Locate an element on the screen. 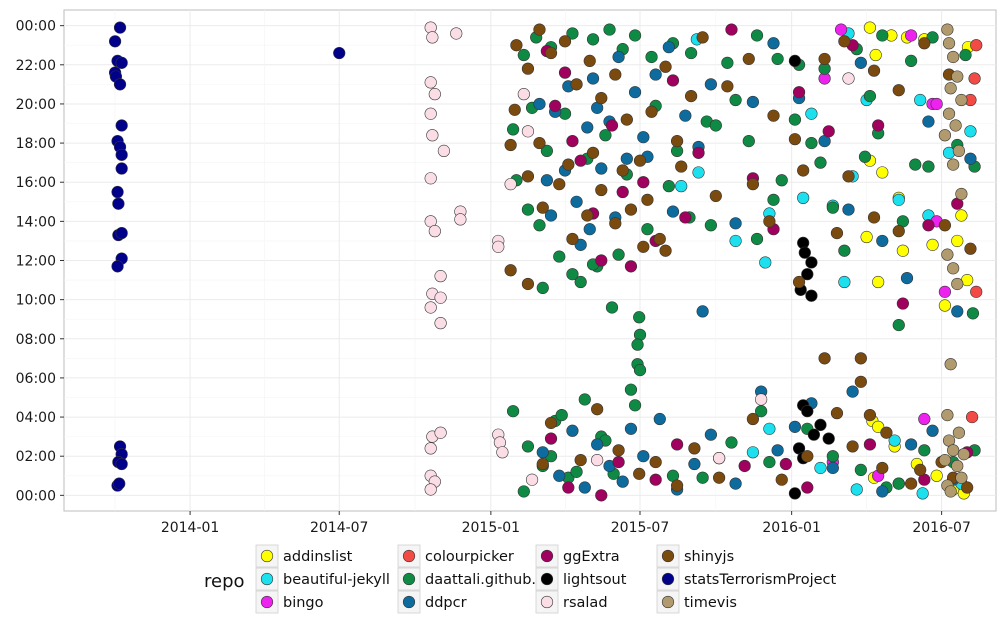  y-tick-label: 14:00 is located at coordinates (36, 222).